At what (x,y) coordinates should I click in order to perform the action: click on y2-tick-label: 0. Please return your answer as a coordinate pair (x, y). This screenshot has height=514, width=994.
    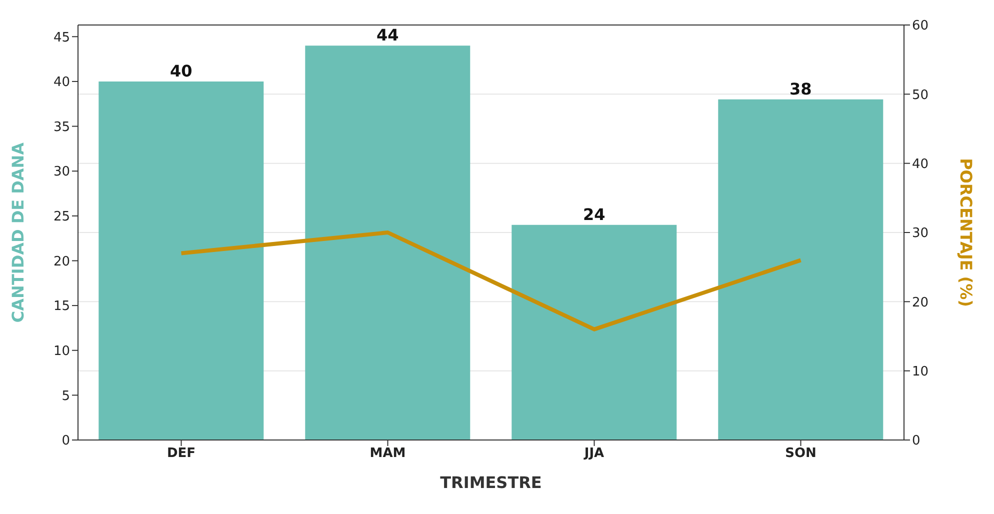
    Looking at the image, I should click on (916, 441).